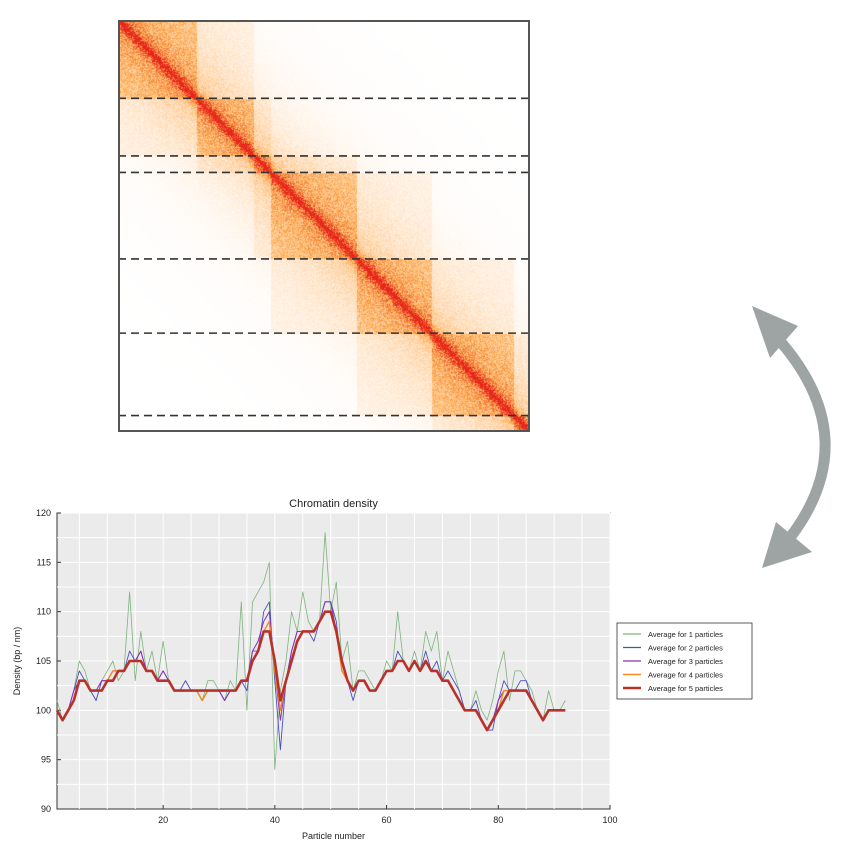 The image size is (842, 852). I want to click on x-tick-label: 20, so click(163, 820).